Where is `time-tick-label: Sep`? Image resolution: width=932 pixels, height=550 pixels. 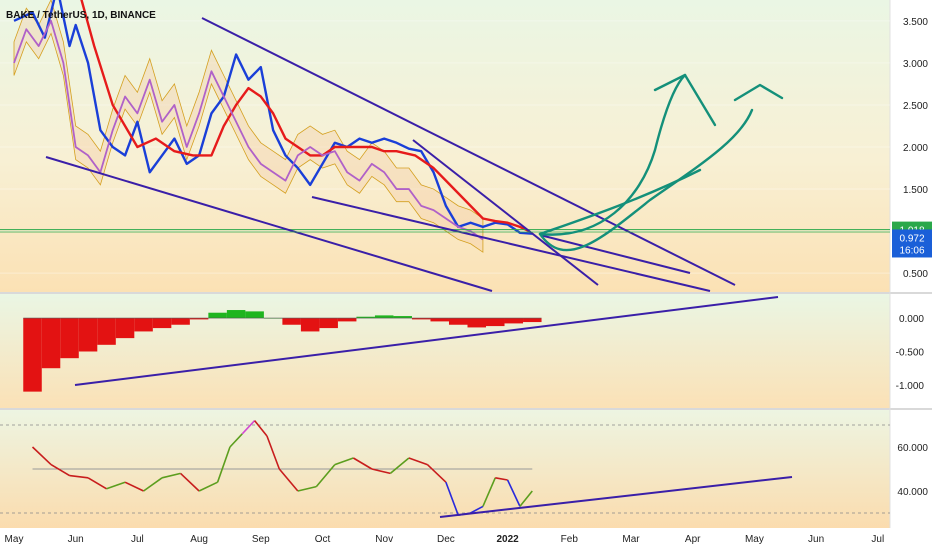 time-tick-label: Sep is located at coordinates (261, 539).